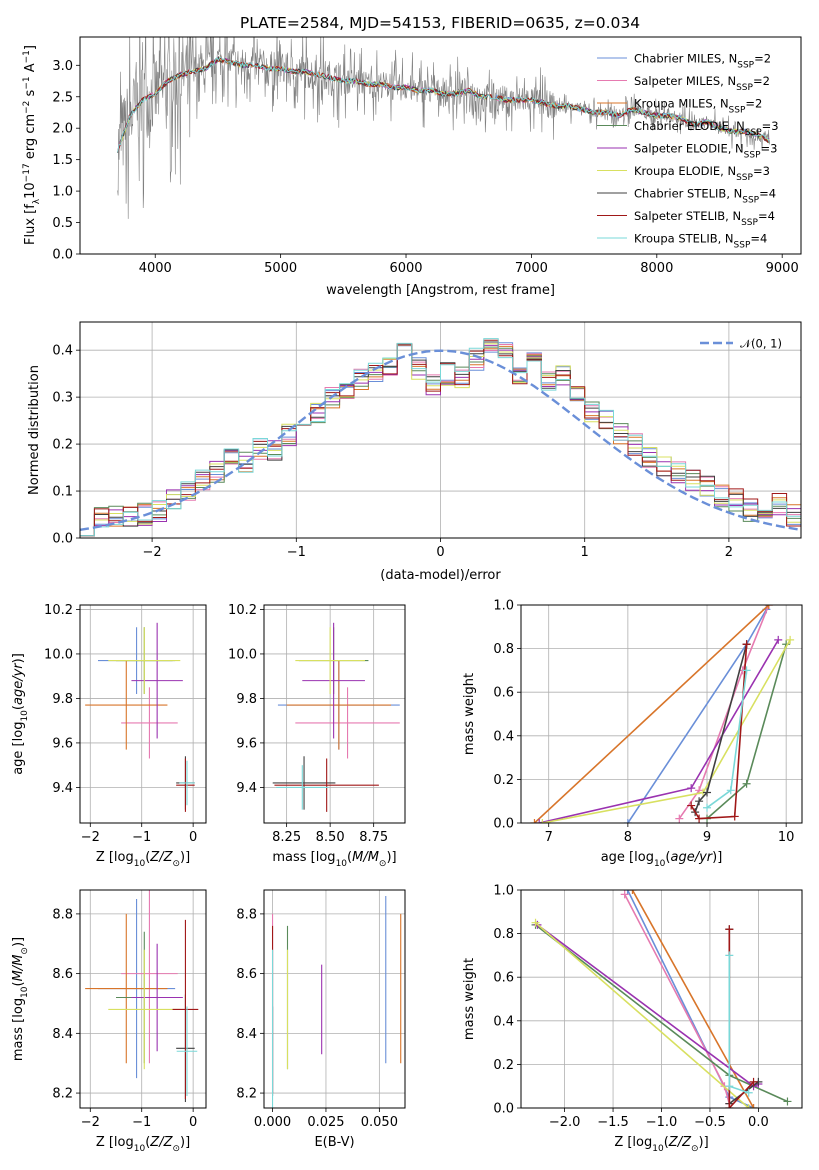  What do you see at coordinates (503, 934) in the screenshot?
I see `y-tick-label: 0.8` at bounding box center [503, 934].